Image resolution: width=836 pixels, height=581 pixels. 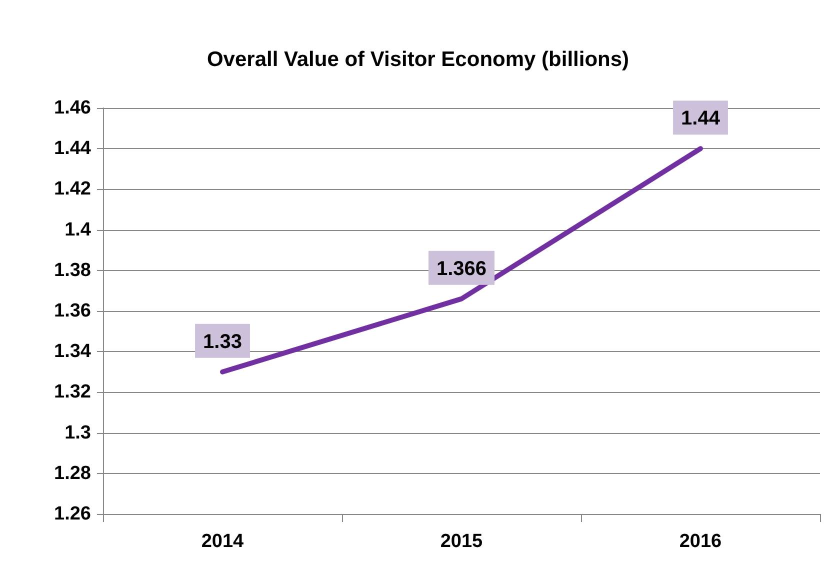 I want to click on y-tick-label: 1.34, so click(x=73, y=351).